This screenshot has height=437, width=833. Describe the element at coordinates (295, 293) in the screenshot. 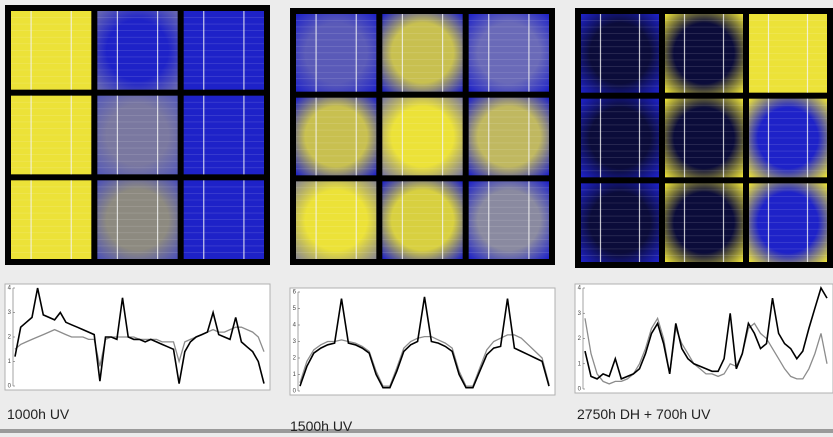

I see `y-tick-label: 6` at that location.